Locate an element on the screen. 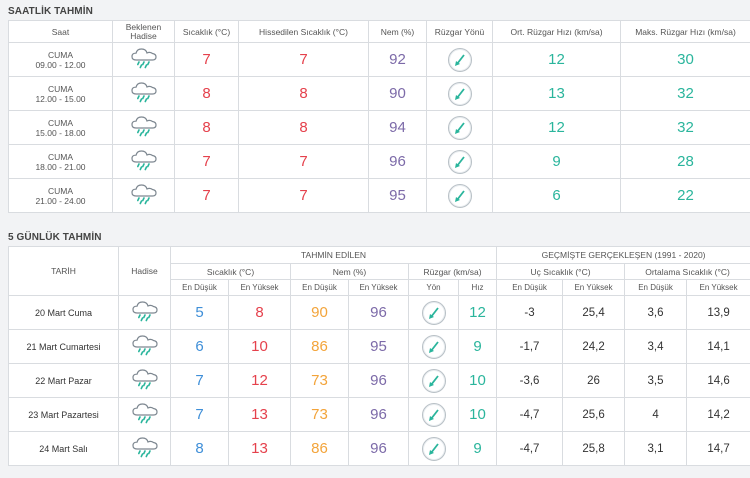 Image resolution: width=750 pixels, height=478 pixels. wind-speed-header: Hız is located at coordinates (477, 287).